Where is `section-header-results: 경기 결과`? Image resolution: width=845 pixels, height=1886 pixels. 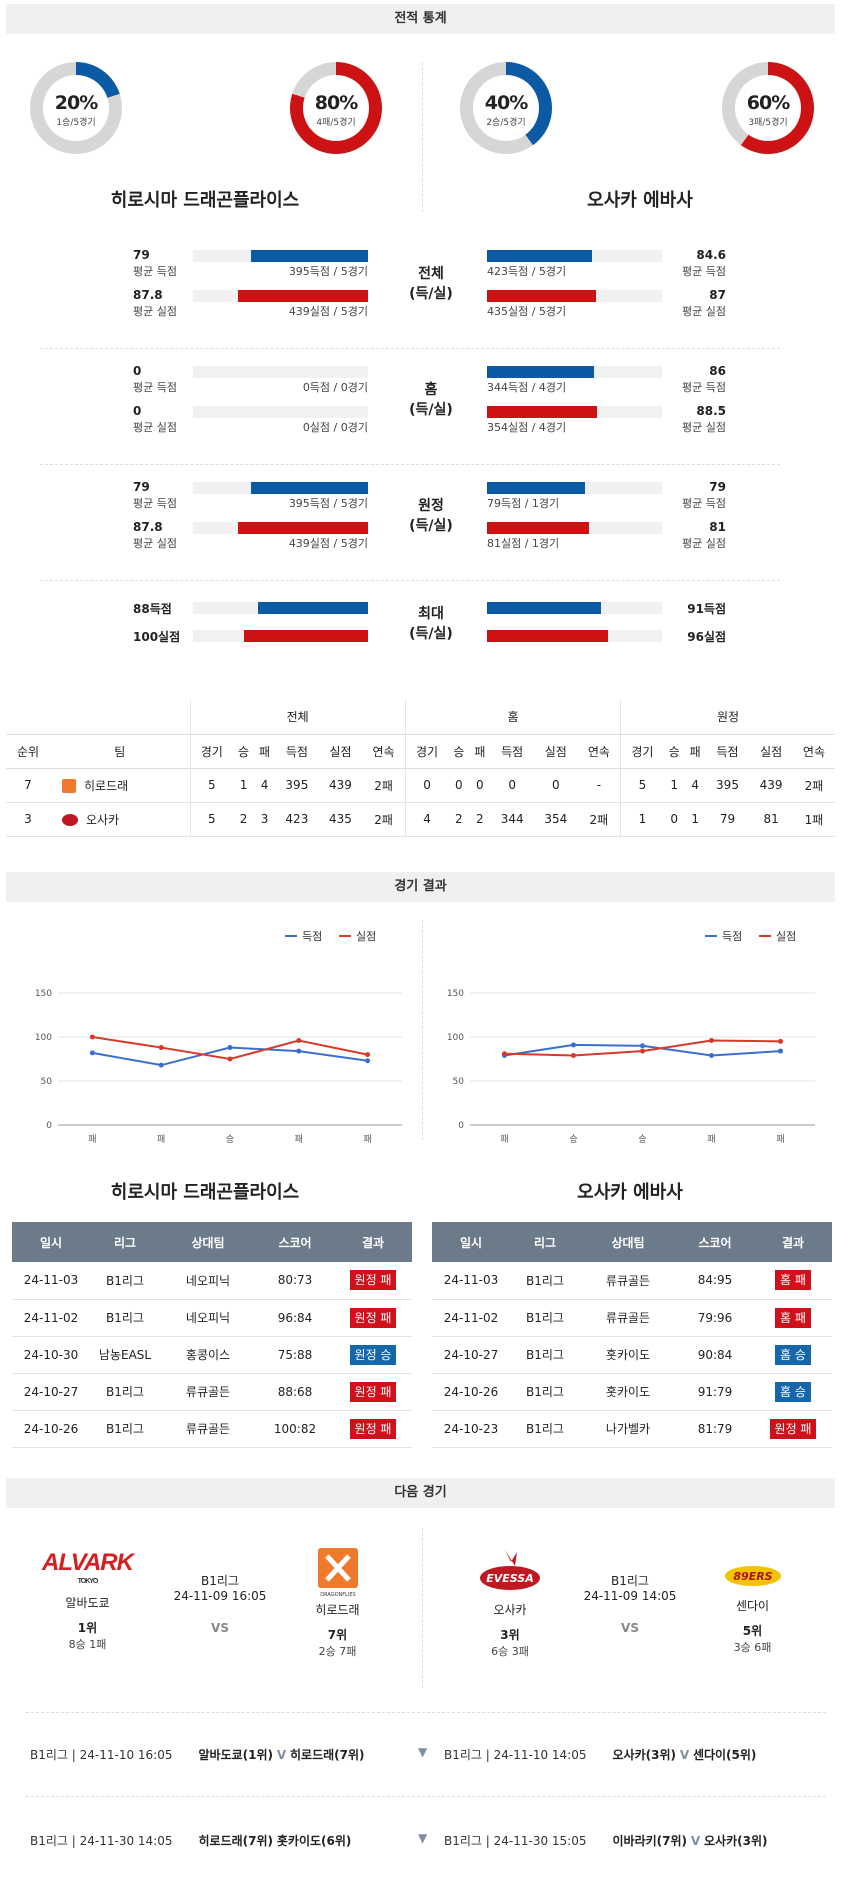
section-header-results: 경기 결과 is located at coordinates (420, 887).